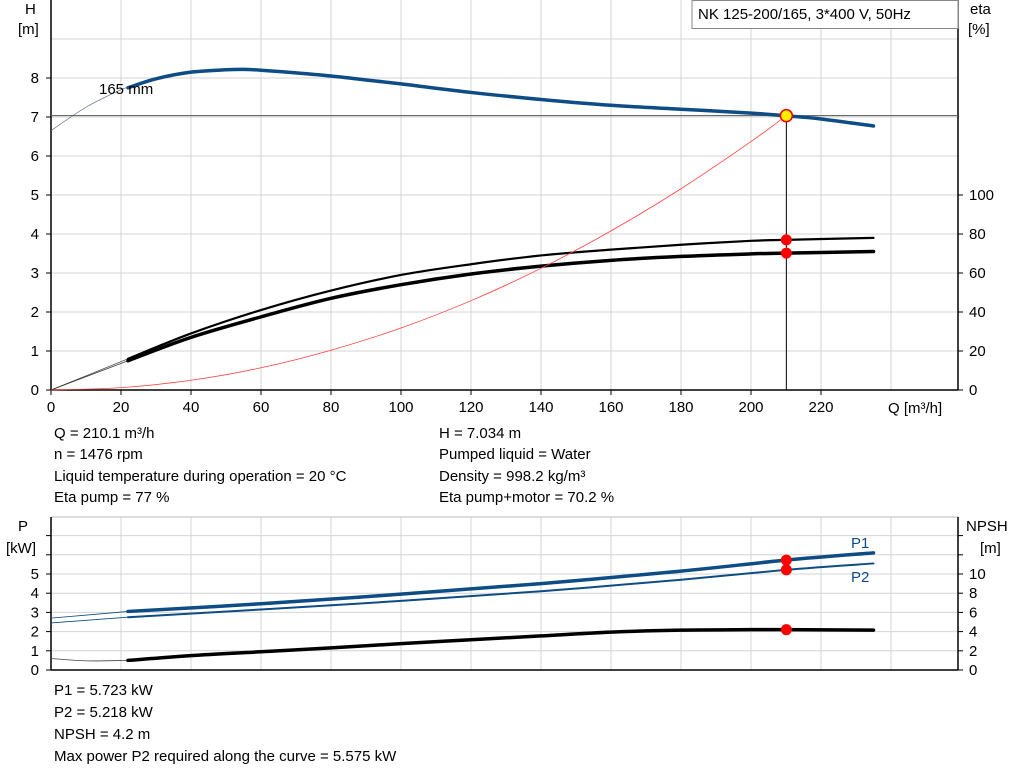  What do you see at coordinates (977, 351) in the screenshot?
I see `eta-tick-label: 20` at bounding box center [977, 351].